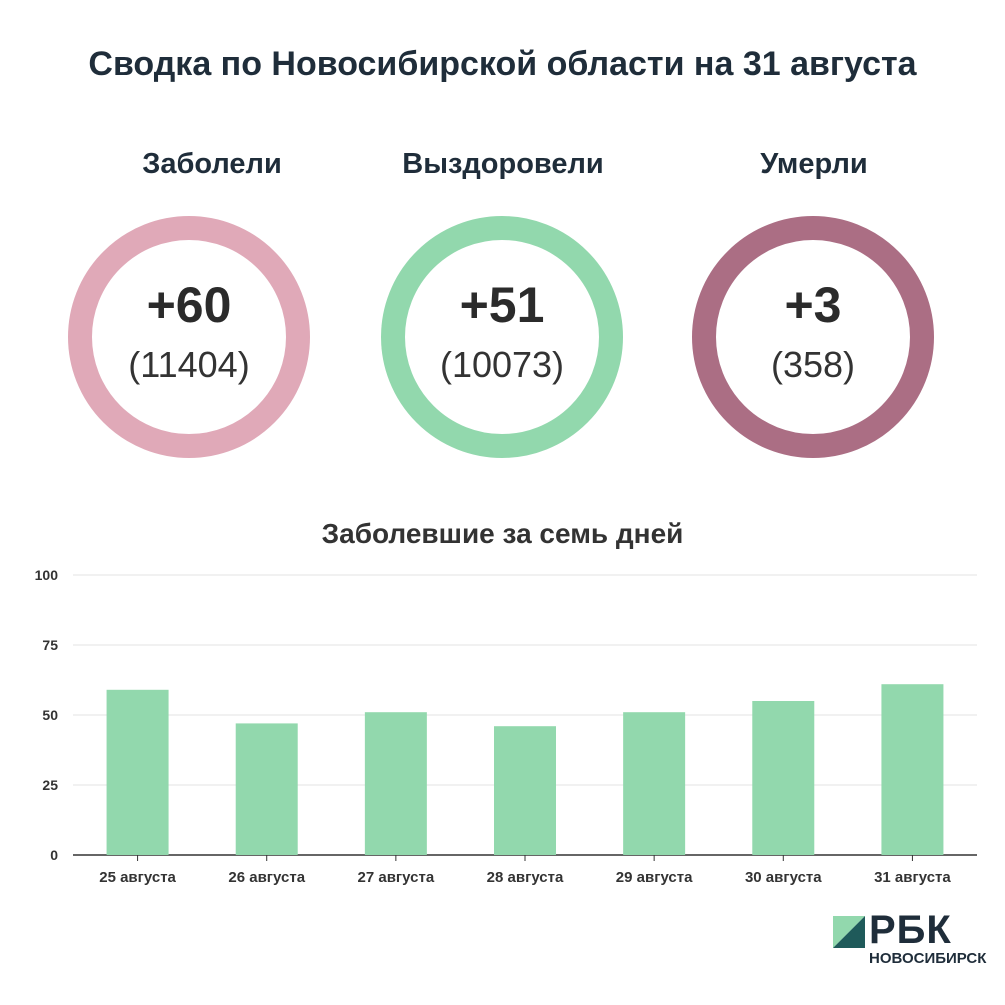 The height and width of the screenshot is (1005, 1005). I want to click on ring-infected: +60 (11404), so click(189, 337).